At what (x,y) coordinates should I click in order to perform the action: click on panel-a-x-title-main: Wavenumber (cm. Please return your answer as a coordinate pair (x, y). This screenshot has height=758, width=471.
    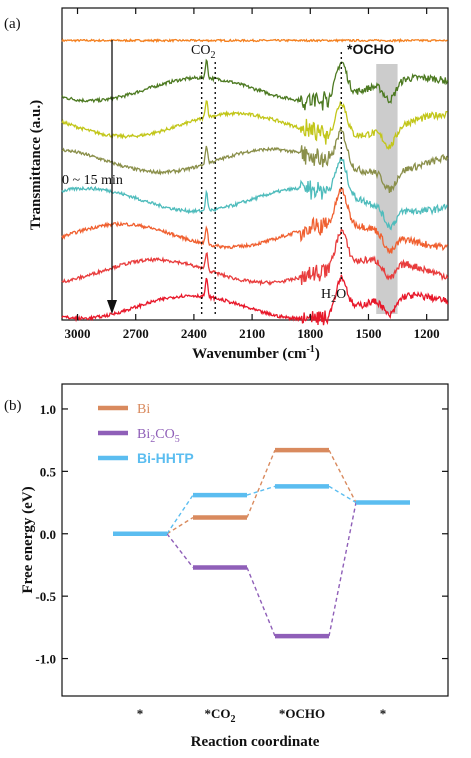
    Looking at the image, I should click on (249, 354).